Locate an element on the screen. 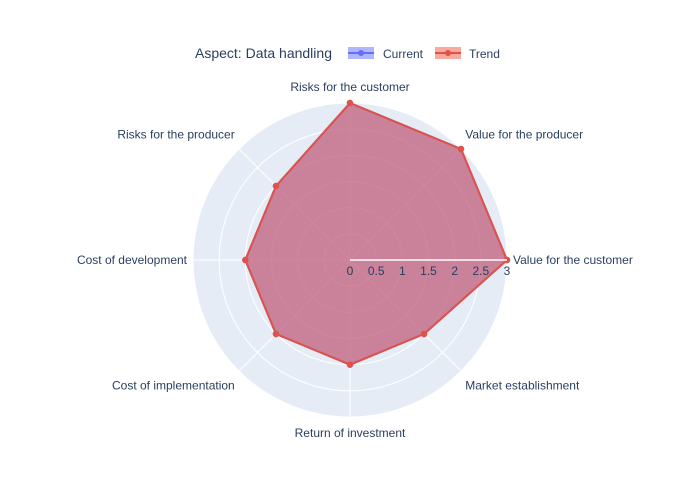 This screenshot has width=700, height=500. legend-marker-current is located at coordinates (361, 53).